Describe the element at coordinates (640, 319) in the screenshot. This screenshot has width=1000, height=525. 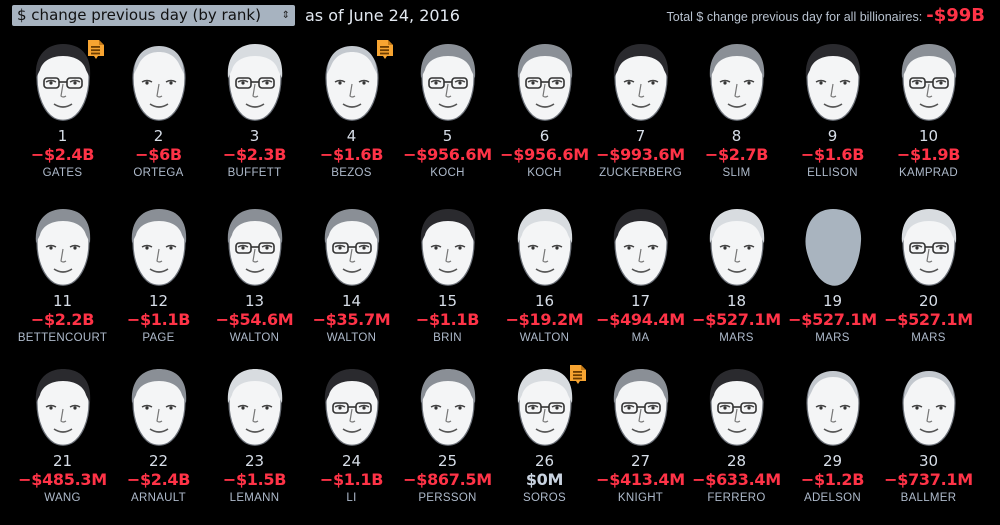
I see `dollar-change: −$494.4M` at that location.